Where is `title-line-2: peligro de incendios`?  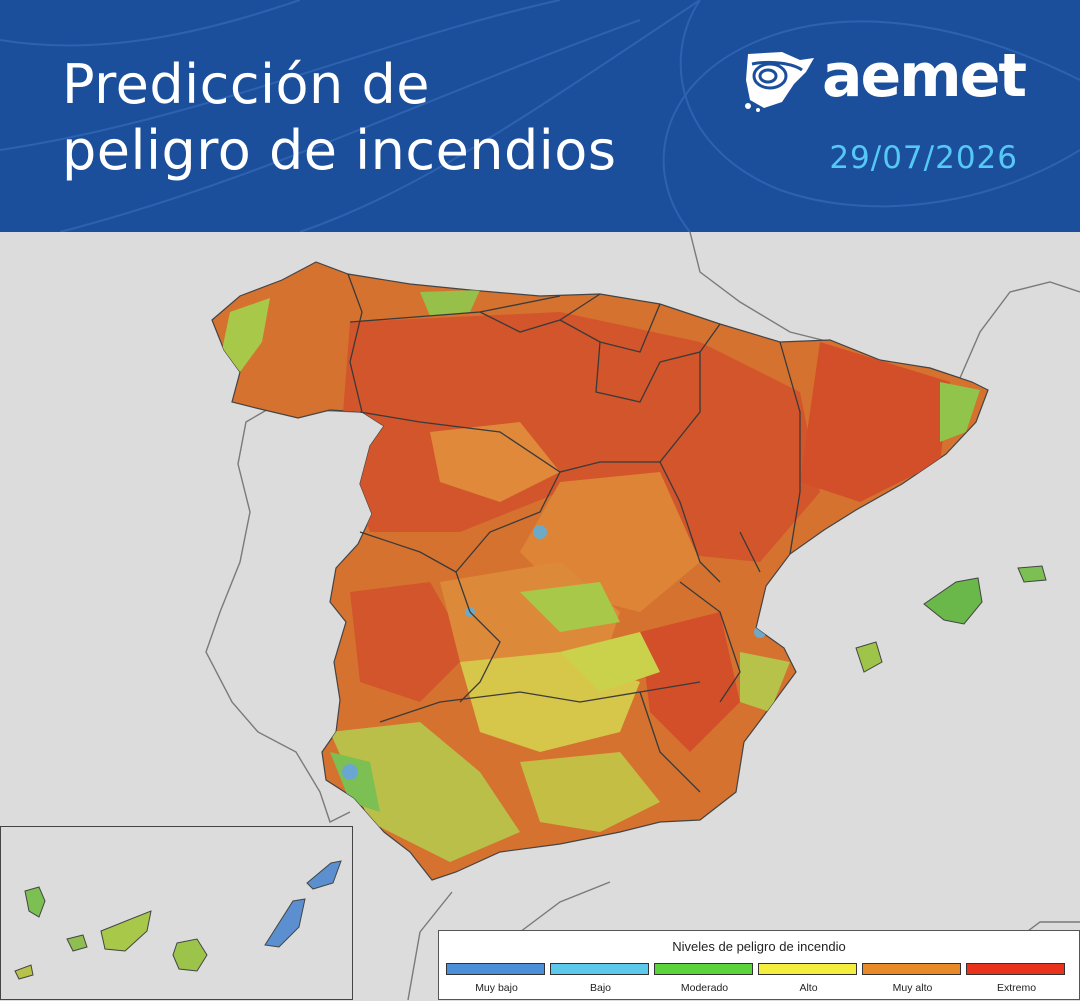 title-line-2: peligro de incendios is located at coordinates (339, 150).